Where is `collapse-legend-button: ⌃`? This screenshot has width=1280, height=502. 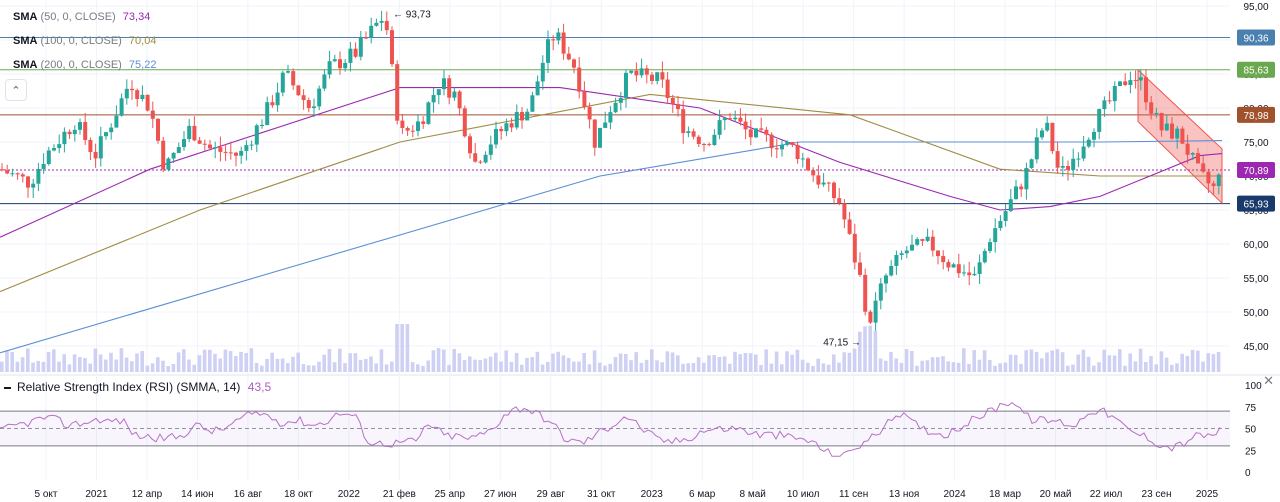 collapse-legend-button: ⌃ is located at coordinates (16, 90).